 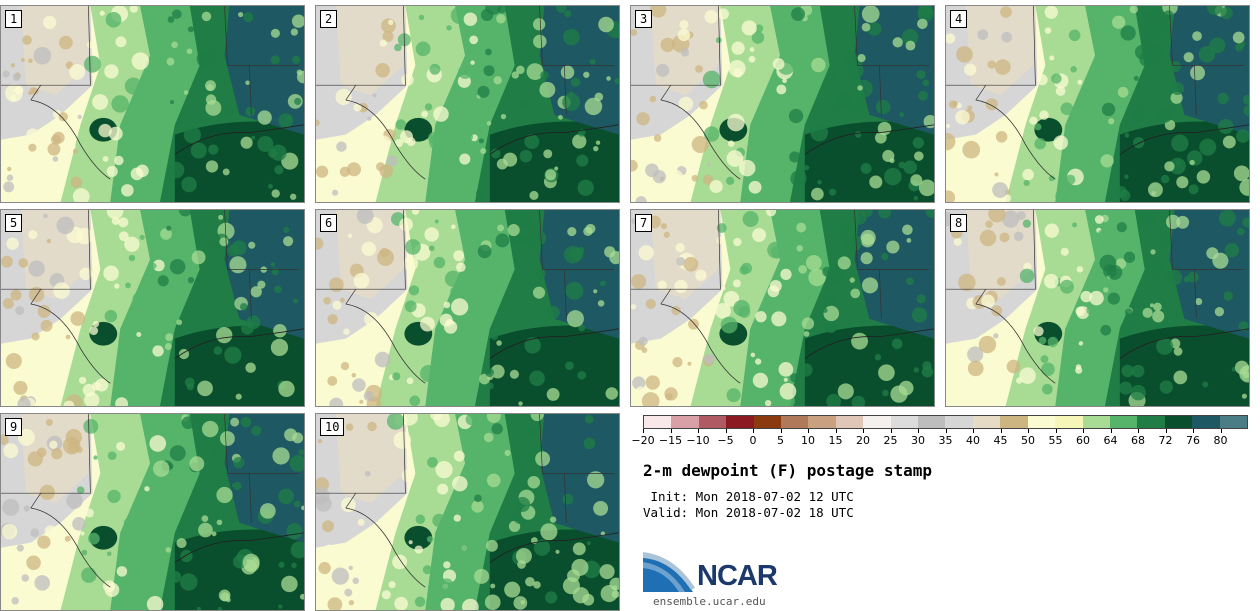 I want to click on panel-number: 2, so click(x=329, y=19).